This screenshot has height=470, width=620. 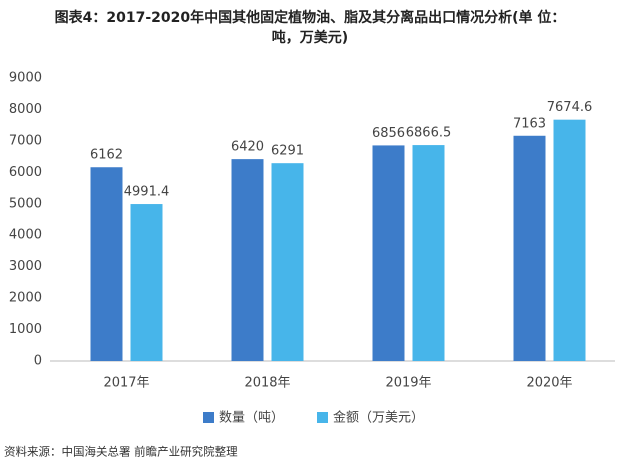 What do you see at coordinates (126, 383) in the screenshot?
I see `x-tick-label: 2017年` at bounding box center [126, 383].